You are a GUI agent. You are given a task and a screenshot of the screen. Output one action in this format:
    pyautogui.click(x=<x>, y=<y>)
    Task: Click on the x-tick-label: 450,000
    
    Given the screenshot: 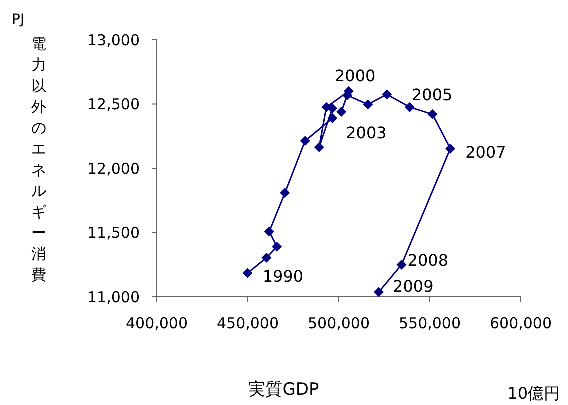 What is the action you would take?
    pyautogui.click(x=248, y=323)
    